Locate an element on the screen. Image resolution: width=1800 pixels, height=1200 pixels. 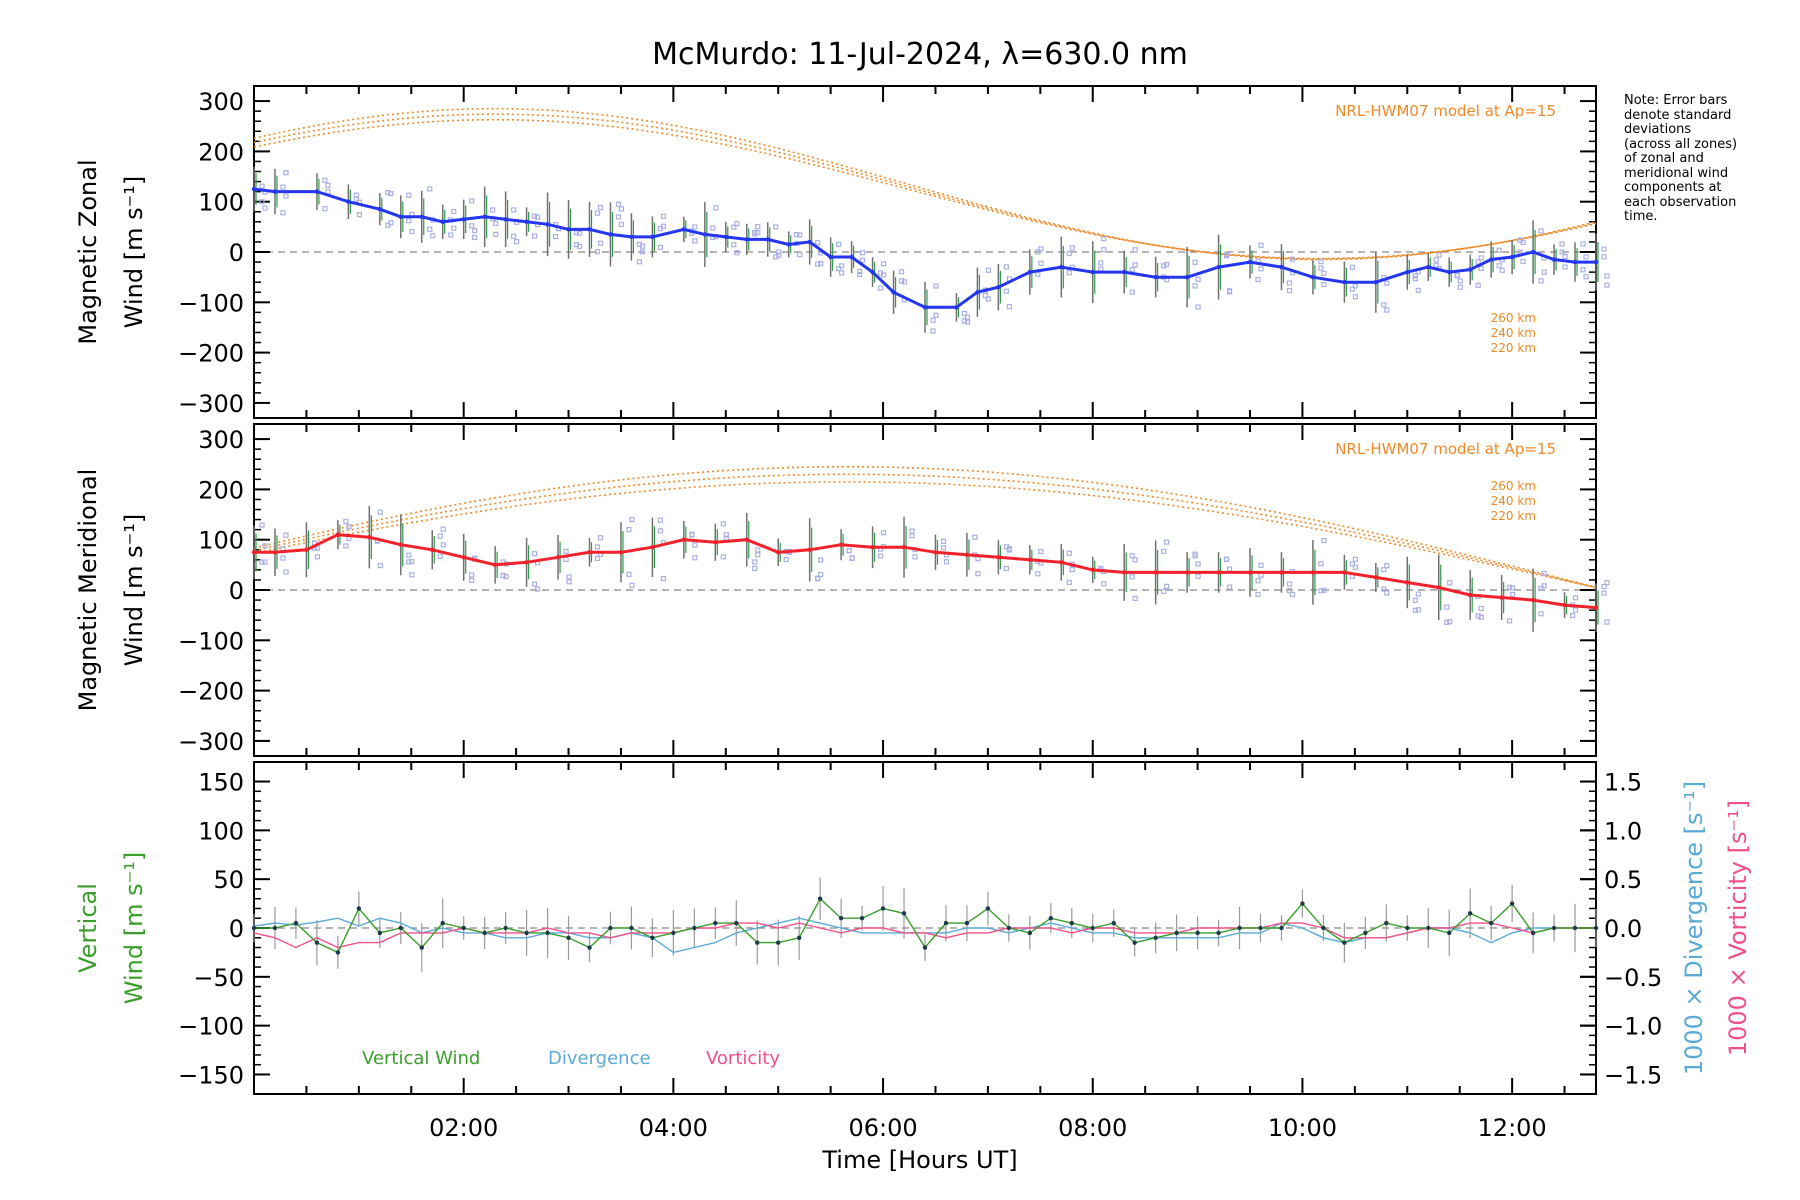
model-curve is located at coordinates (925, 184).